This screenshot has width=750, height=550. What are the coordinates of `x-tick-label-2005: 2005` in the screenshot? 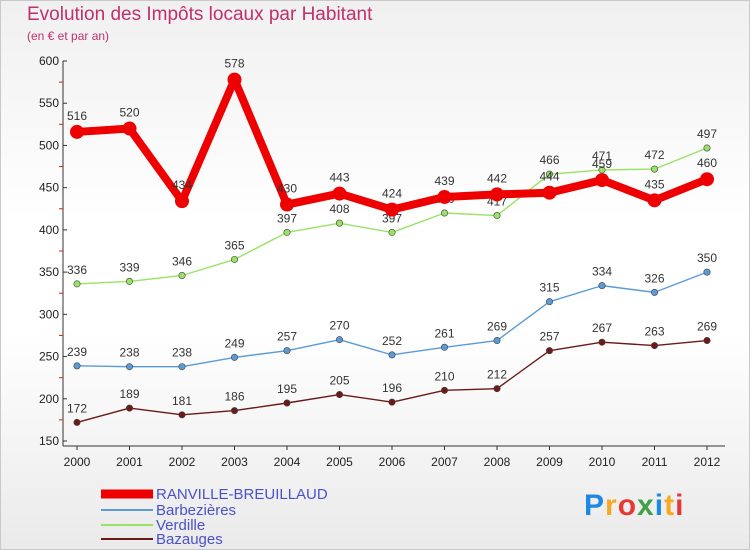 It's located at (339, 462).